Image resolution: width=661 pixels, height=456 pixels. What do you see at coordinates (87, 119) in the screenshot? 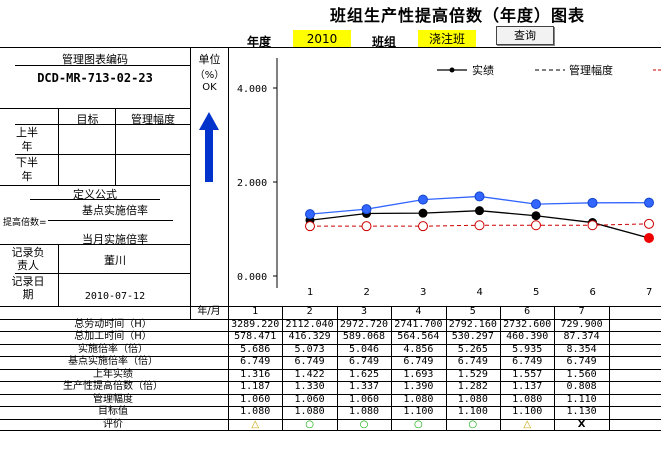
I see `target-header: 目标` at bounding box center [87, 119].